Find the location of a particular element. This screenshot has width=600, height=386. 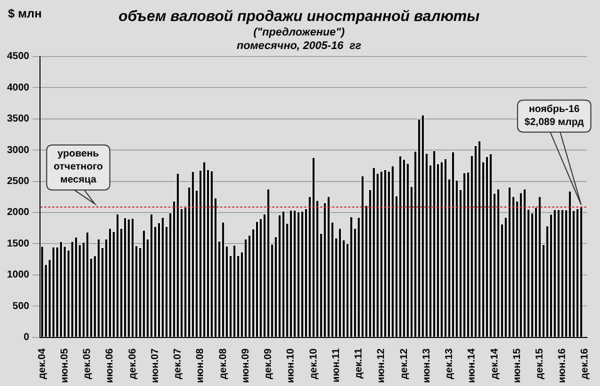

x-tick-label: июн.13 is located at coordinates (426, 366).